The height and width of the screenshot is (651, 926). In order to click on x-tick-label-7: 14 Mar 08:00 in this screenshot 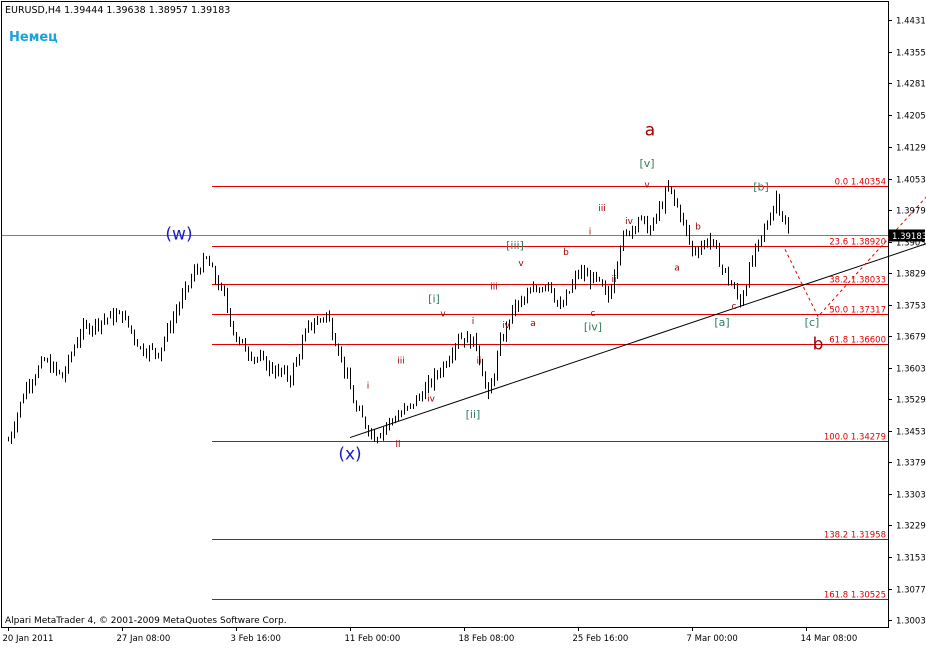, I will do `click(829, 639)`.